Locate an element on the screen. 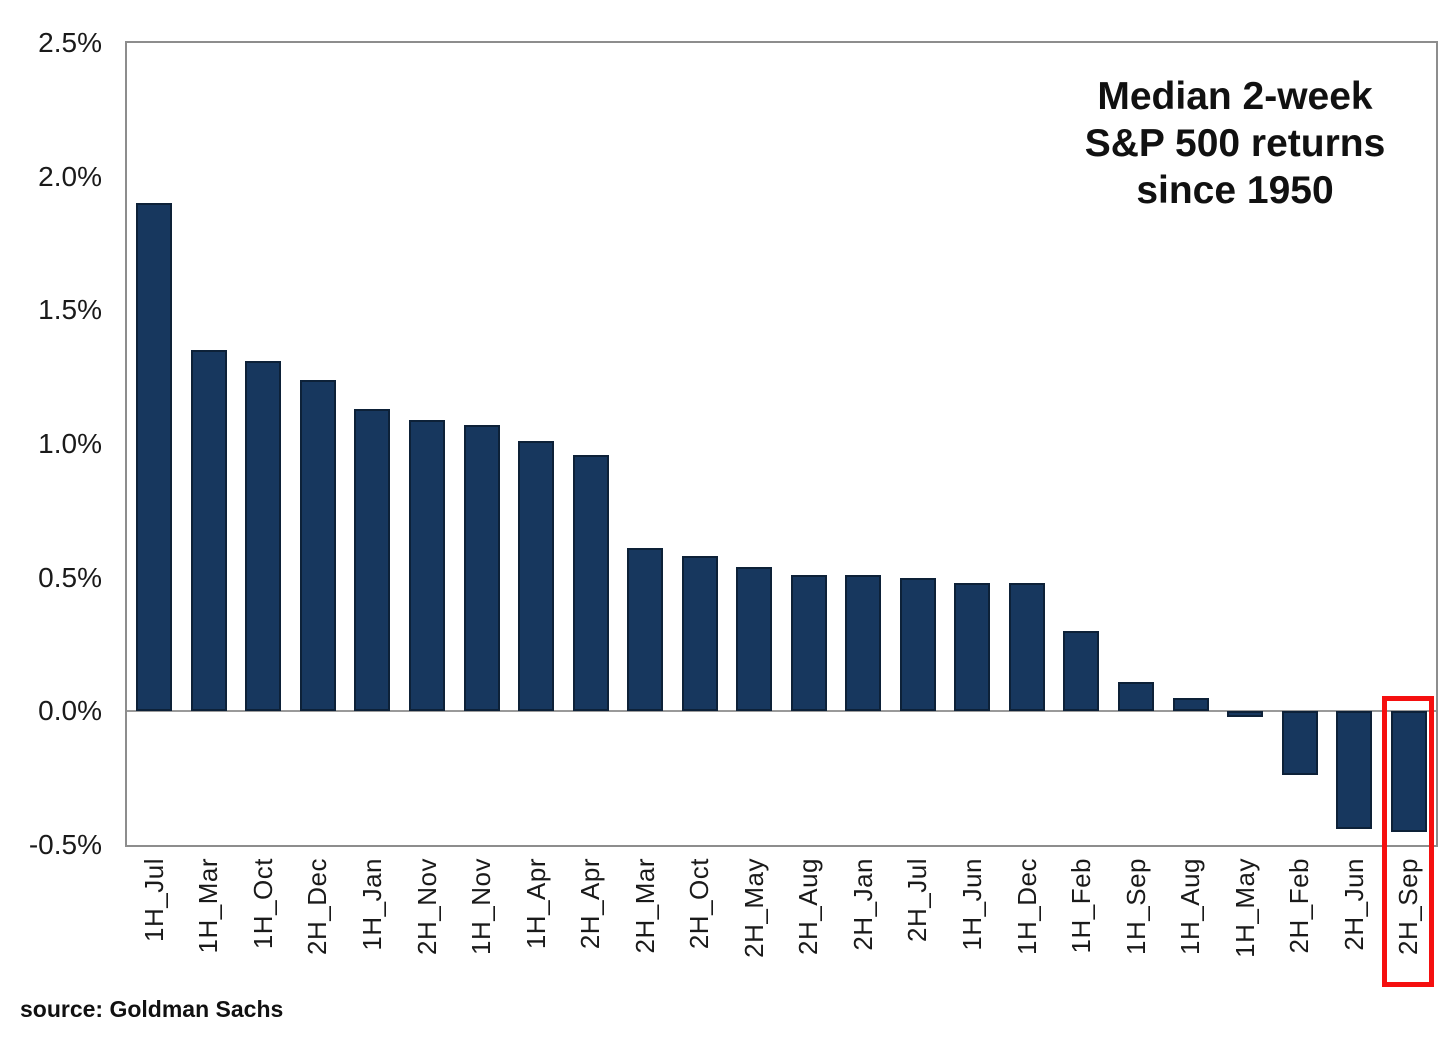 The height and width of the screenshot is (1039, 1456). bar-2H_Jan is located at coordinates (863, 643).